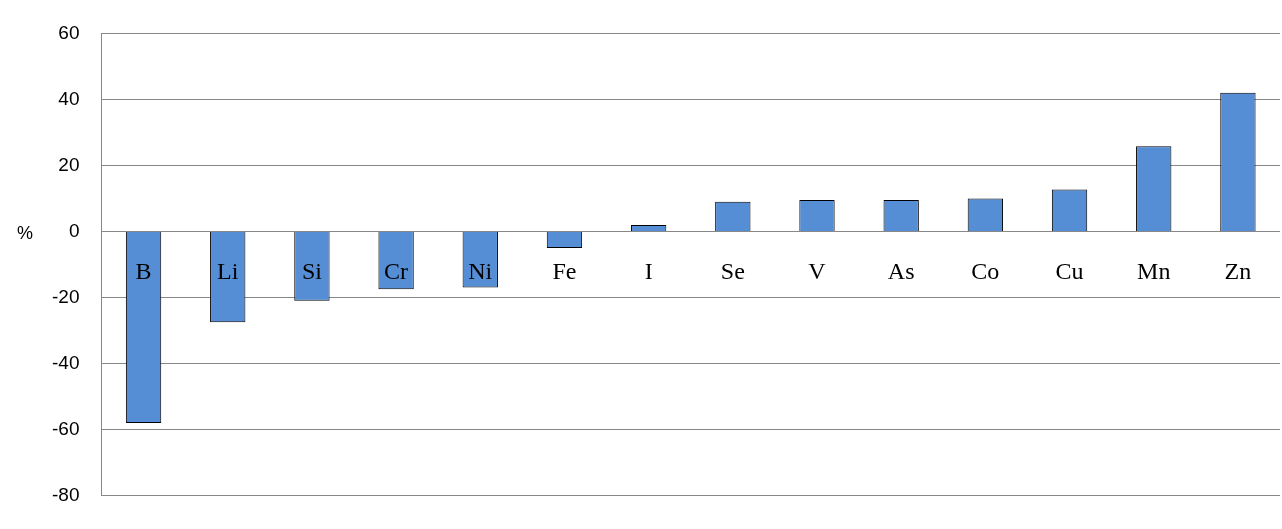 The image size is (1282, 529). I want to click on y-tick-label: -20, so click(65, 296).